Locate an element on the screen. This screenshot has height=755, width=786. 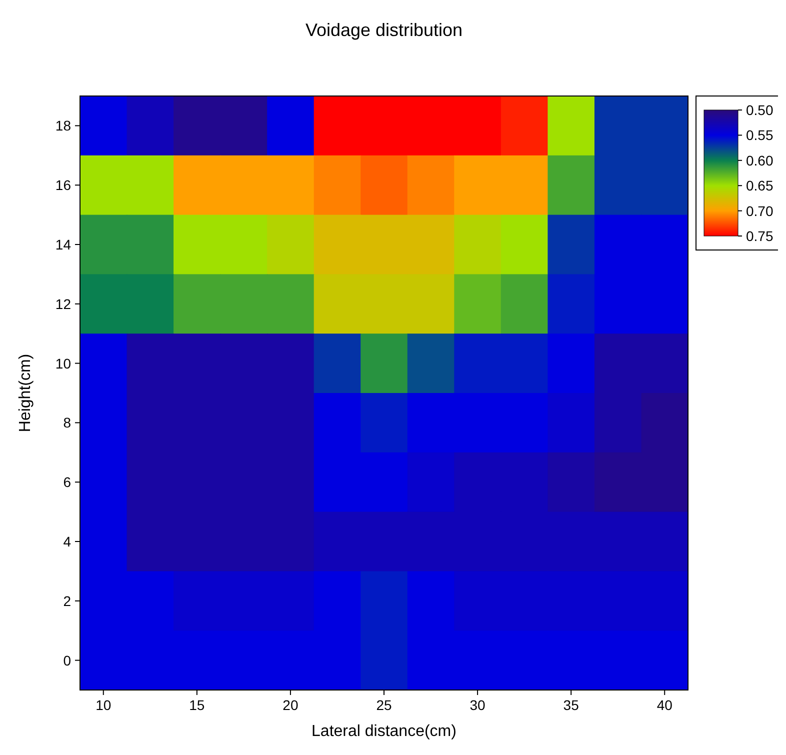
y-tick-label: 10 is located at coordinates (63, 363).